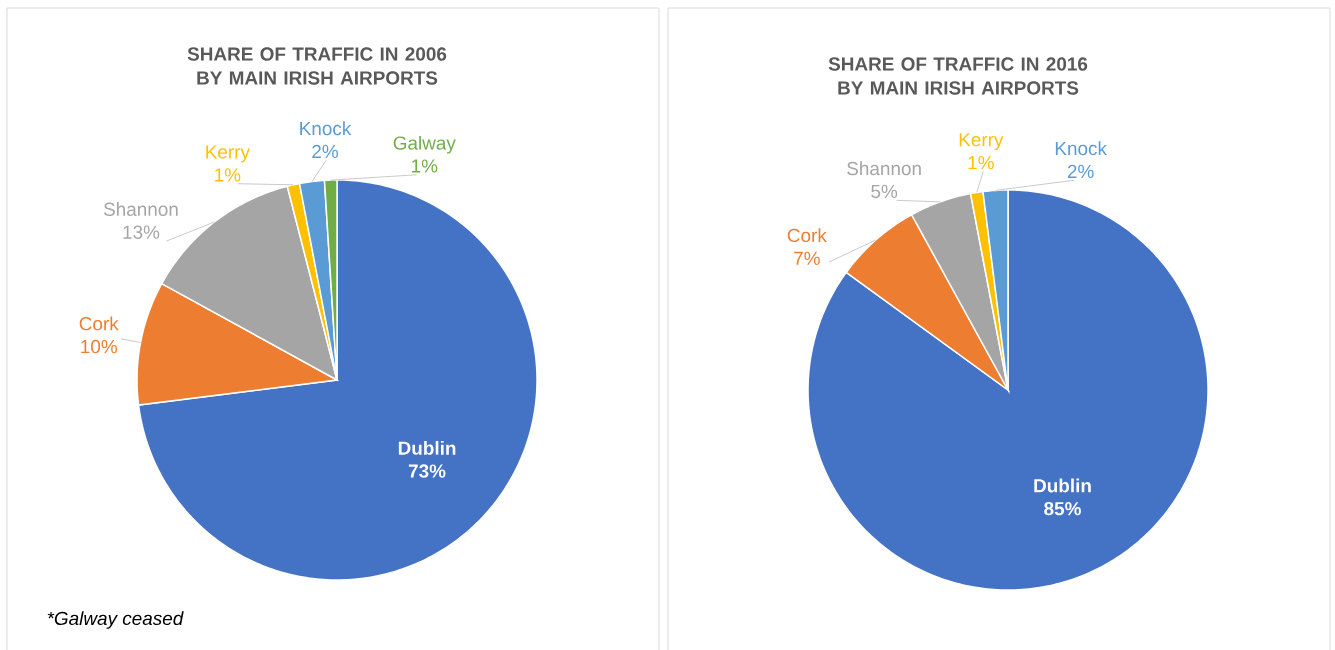 The image size is (1335, 650). Describe the element at coordinates (317, 66) in the screenshot. I see `chart-title: SHARE OF TRAFFIC IN 2006 BY MAIN IRISH AIRPORTS` at that location.